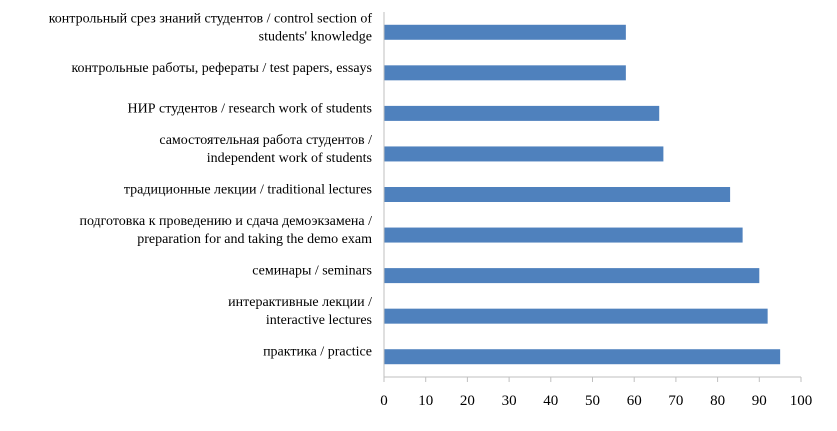 Image resolution: width=837 pixels, height=431 pixels. Describe the element at coordinates (592, 401) in the screenshot. I see `x-tick-label-50: 50` at that location.